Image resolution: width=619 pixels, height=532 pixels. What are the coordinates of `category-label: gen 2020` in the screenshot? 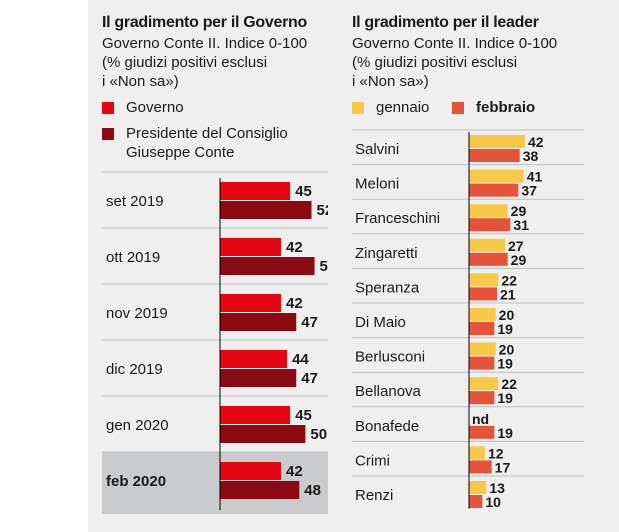 It's located at (137, 425).